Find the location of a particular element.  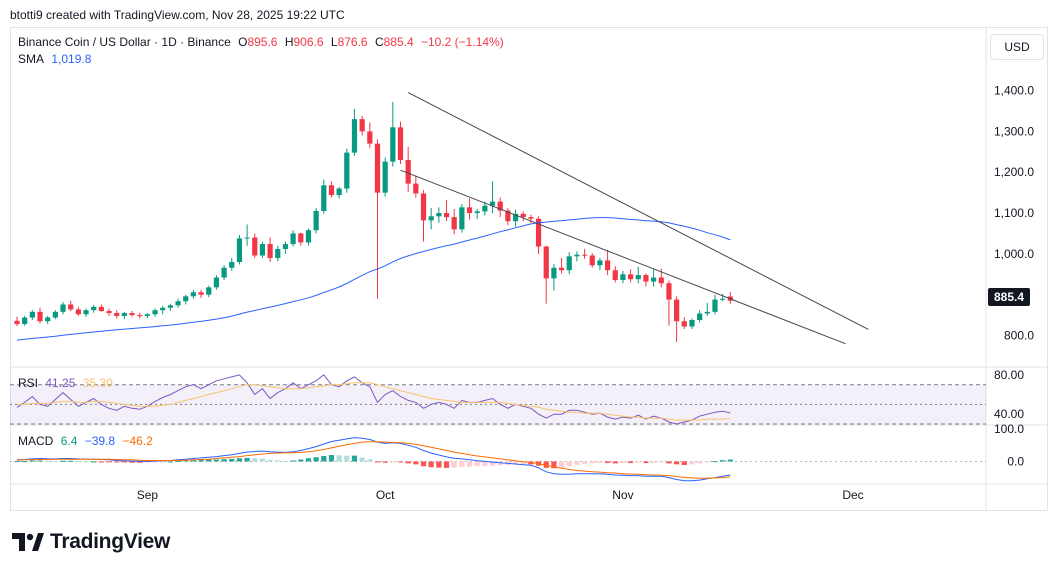

macd-line is located at coordinates (373, 459).